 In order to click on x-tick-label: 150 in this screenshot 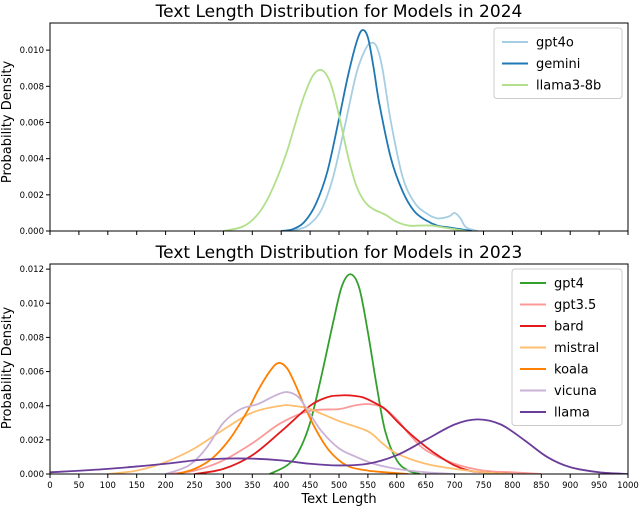, I will do `click(137, 486)`.